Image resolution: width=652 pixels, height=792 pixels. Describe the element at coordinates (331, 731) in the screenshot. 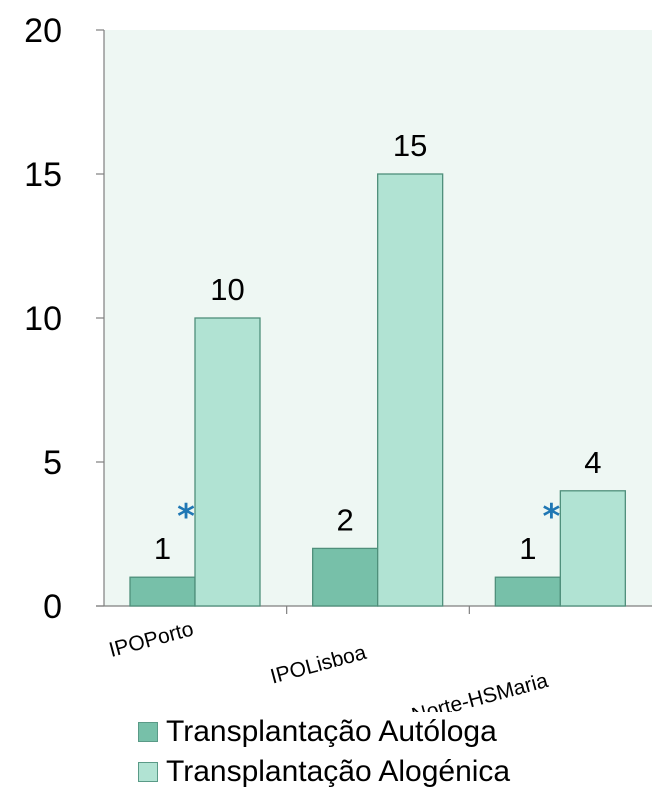

I see `legend-label-autologa: Transplantação Autóloga` at that location.